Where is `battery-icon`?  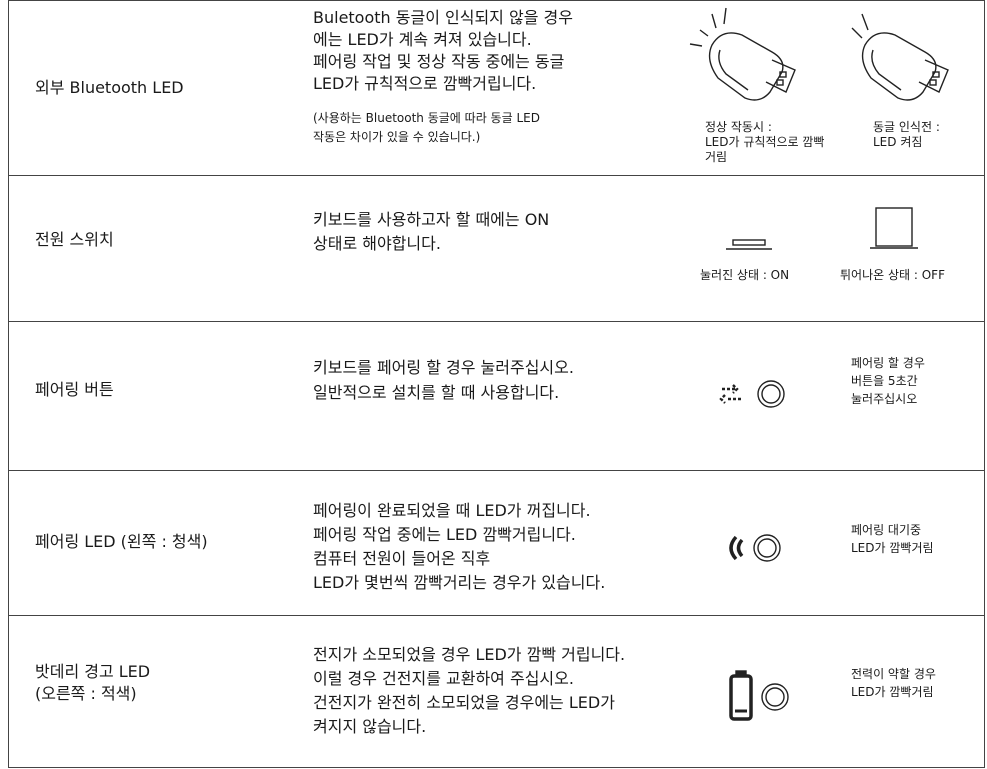 battery-icon is located at coordinates (759, 695).